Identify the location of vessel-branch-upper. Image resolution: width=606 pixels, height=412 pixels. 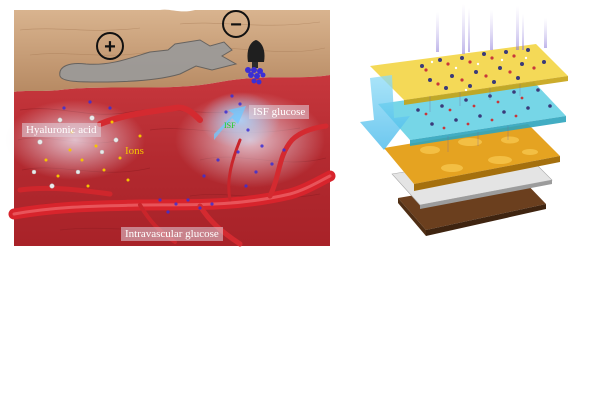
(150, 115).